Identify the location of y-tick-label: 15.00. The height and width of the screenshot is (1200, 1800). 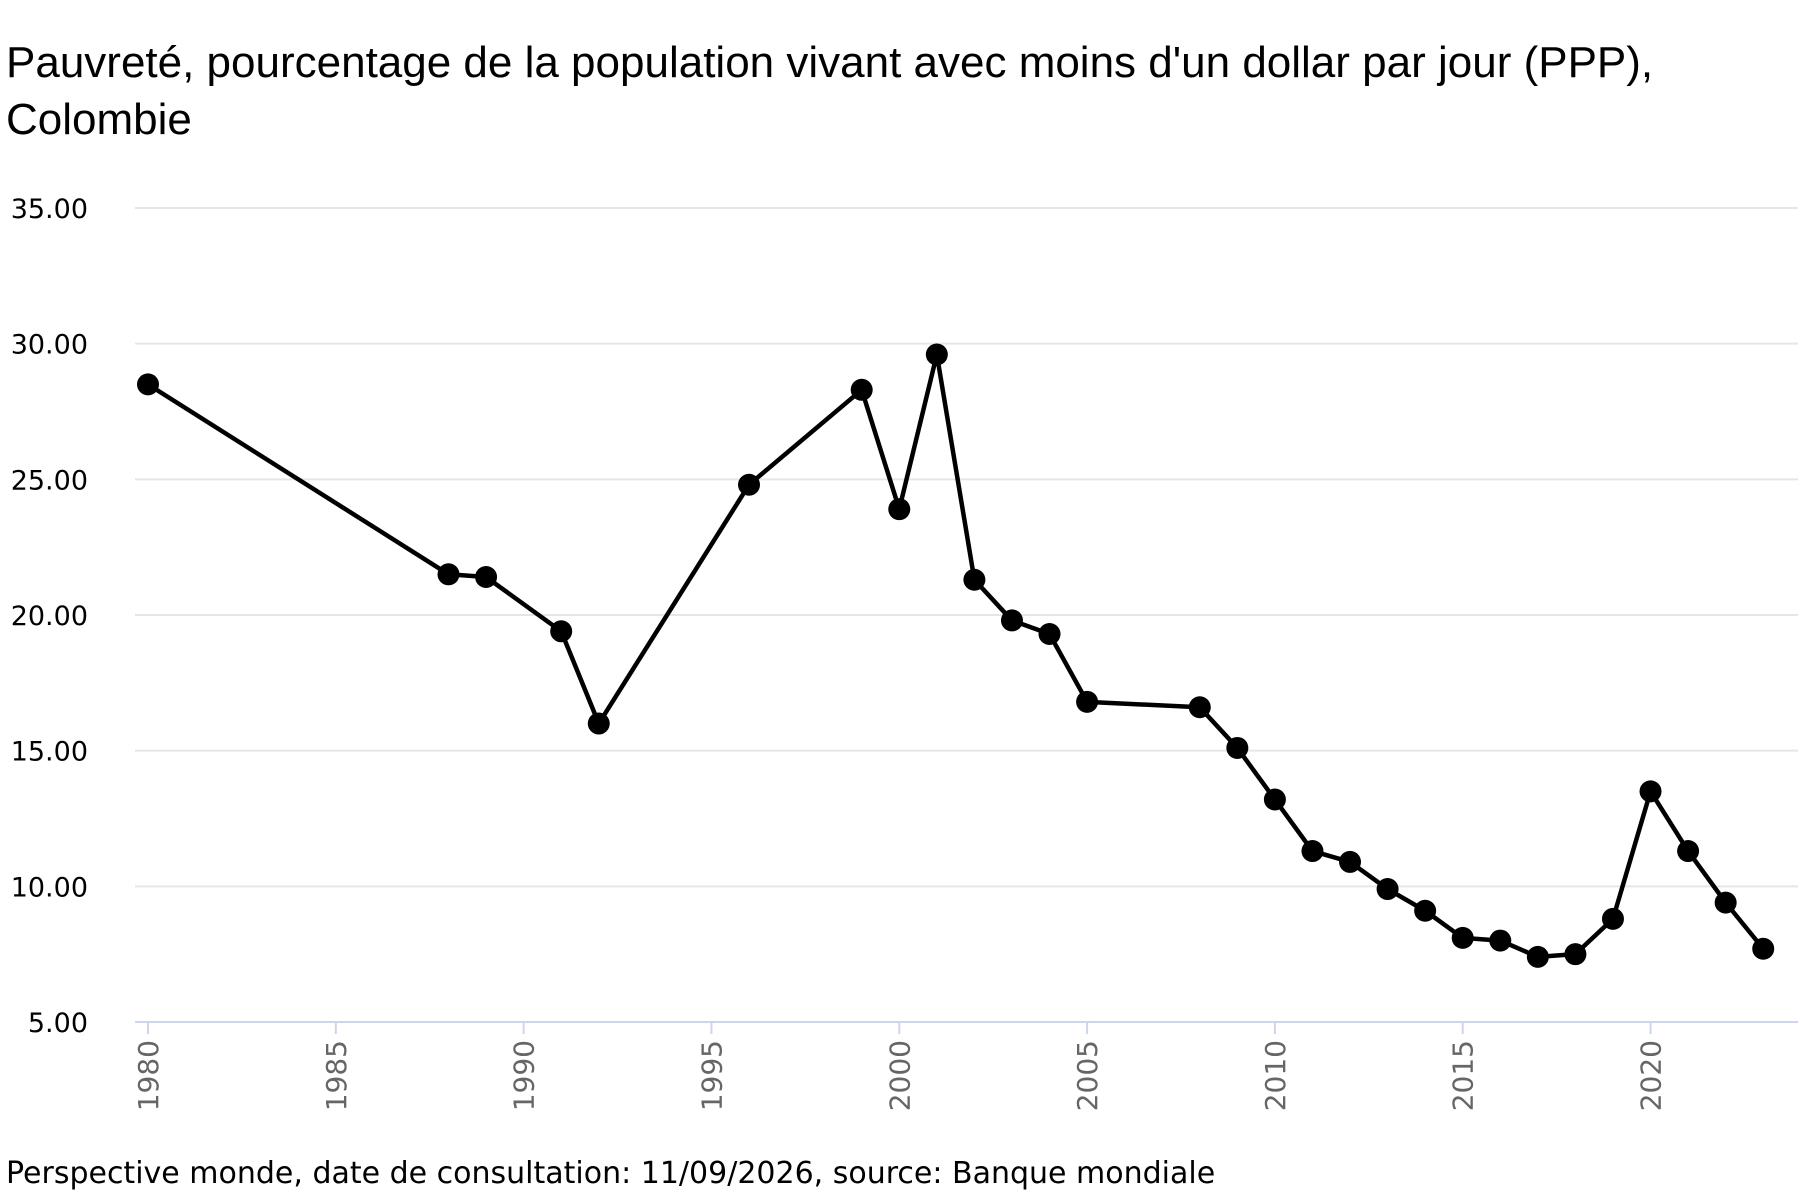
(49, 752).